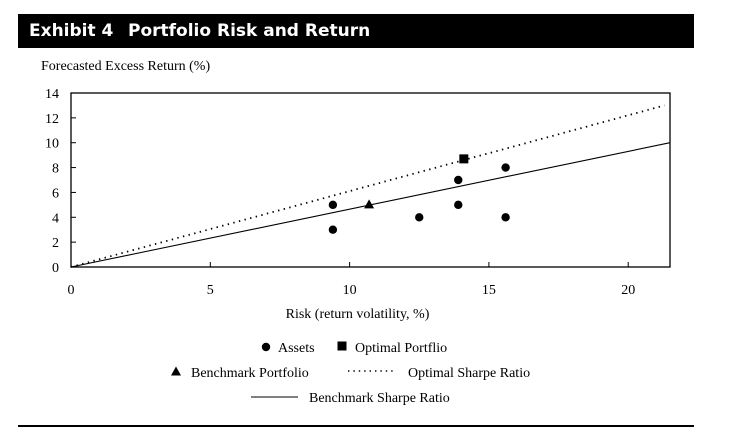 The width and height of the screenshot is (735, 439). I want to click on exhibit-title: Portfolio Risk and Return, so click(249, 31).